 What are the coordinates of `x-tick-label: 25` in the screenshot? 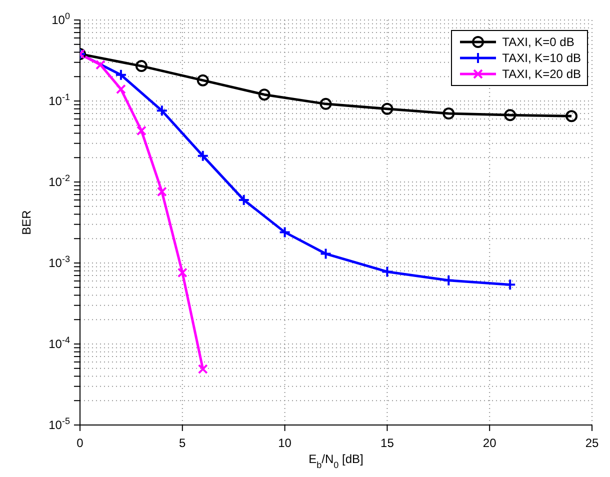 It's located at (592, 443).